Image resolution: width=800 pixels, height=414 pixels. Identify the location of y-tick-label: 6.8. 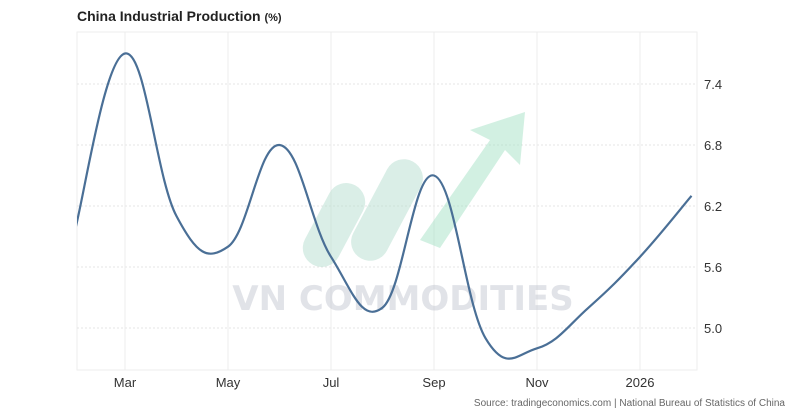
(713, 145).